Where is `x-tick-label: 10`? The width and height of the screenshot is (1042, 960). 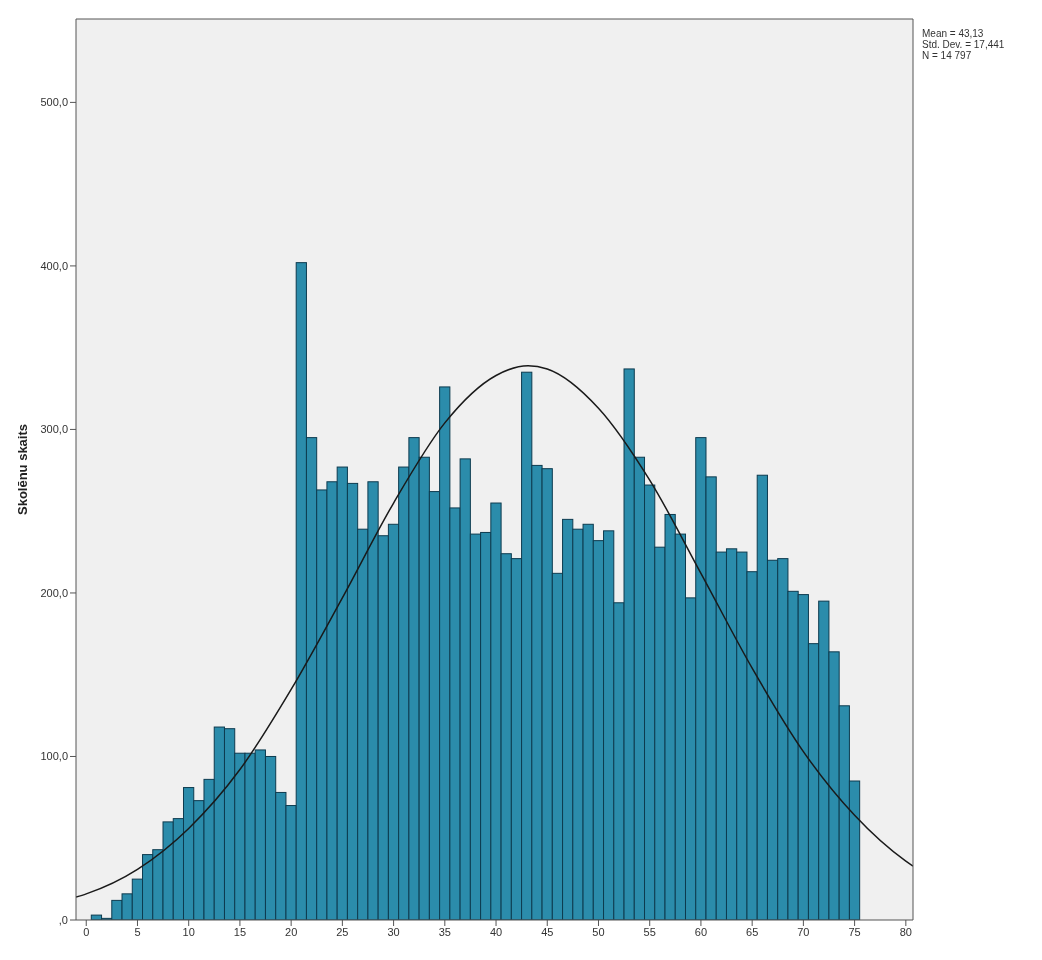
x-tick-label: 10 is located at coordinates (188, 931).